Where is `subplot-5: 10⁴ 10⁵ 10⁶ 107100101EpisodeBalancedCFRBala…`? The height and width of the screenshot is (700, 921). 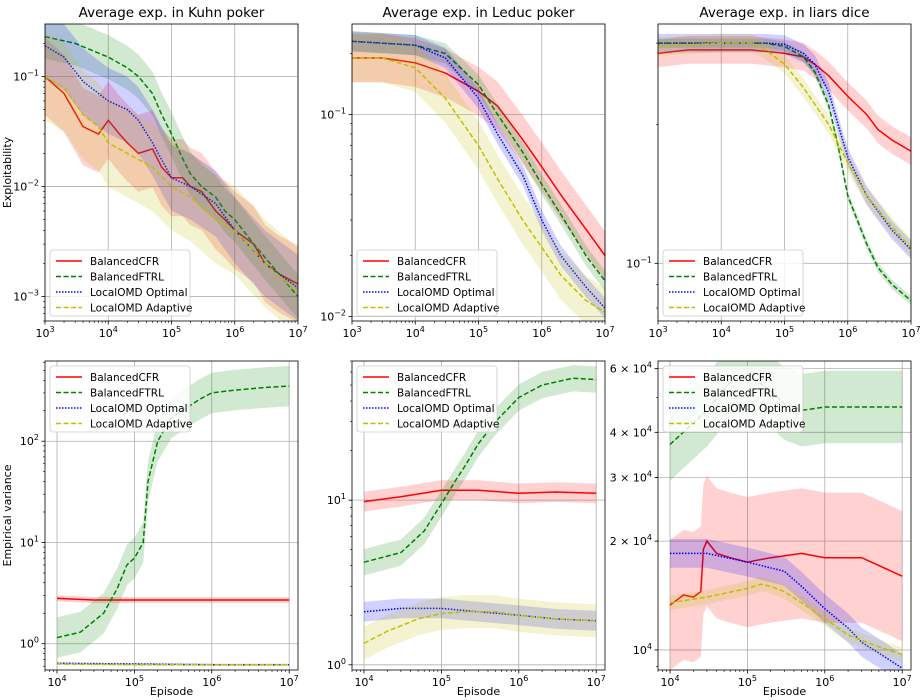 subplot-5: 10⁴ 10⁵ 10⁶ 107100101EpisodeBalancedCFRBala… is located at coordinates (466, 529).